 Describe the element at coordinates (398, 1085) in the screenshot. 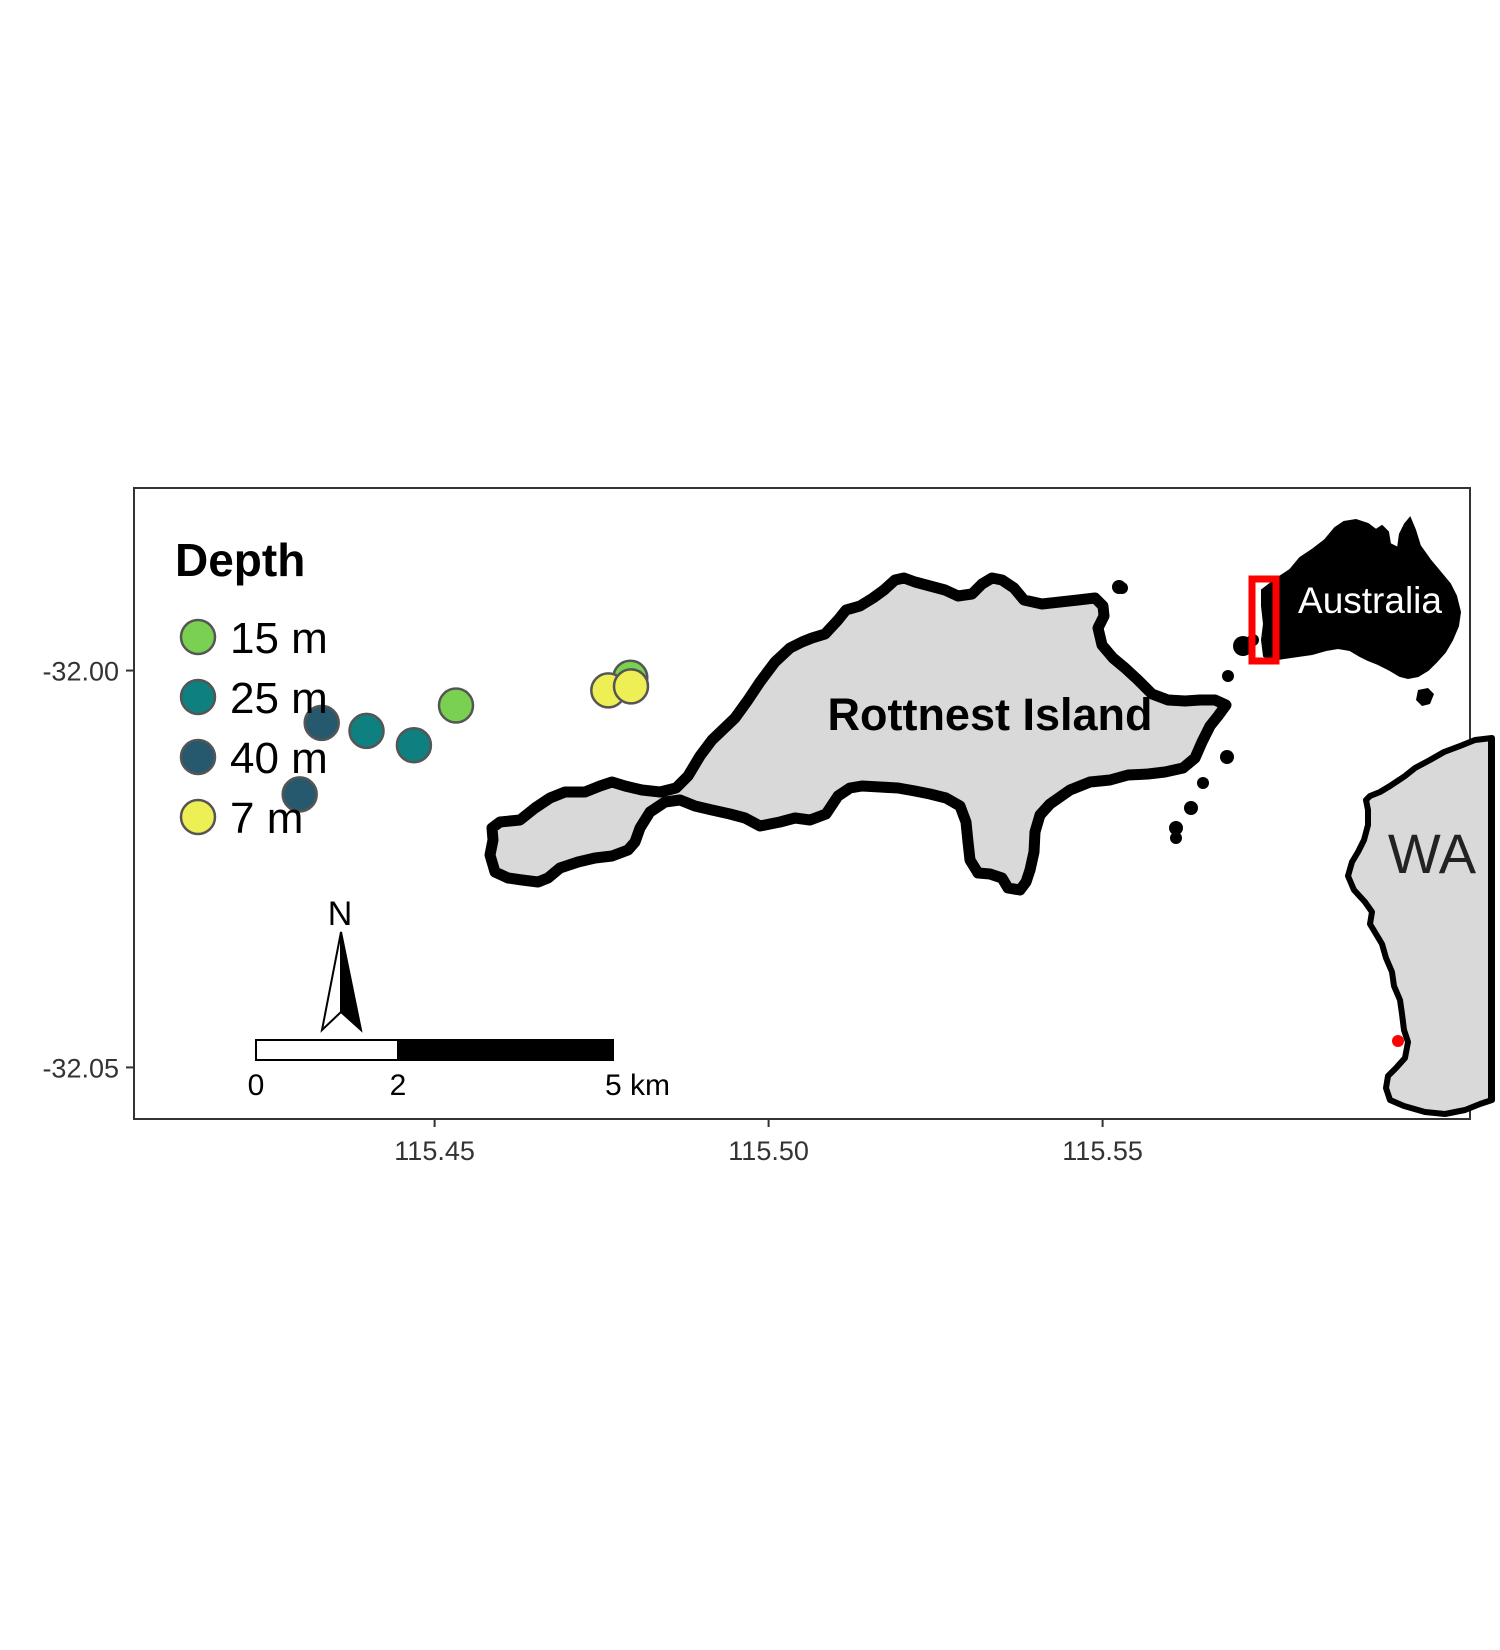

I see `scale-label-2: 2` at that location.